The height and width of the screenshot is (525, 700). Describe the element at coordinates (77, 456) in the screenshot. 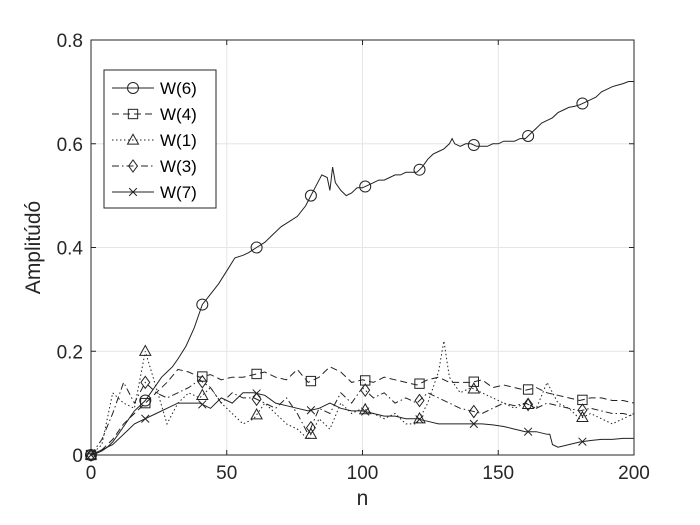

I see `y-tick-label: 0` at that location.